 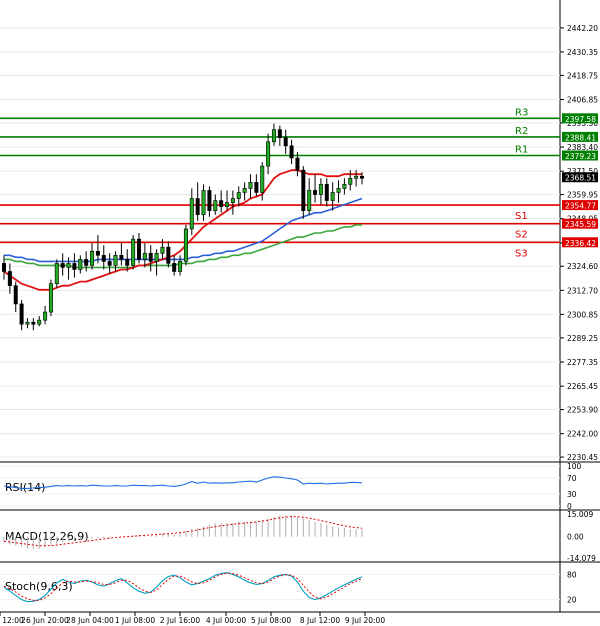 I want to click on stoch-series, so click(x=183, y=587).